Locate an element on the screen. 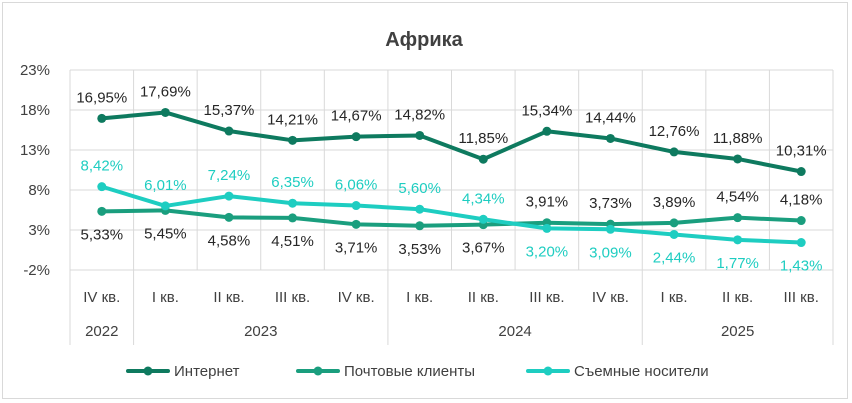  year-label: 2022 is located at coordinates (101, 331).